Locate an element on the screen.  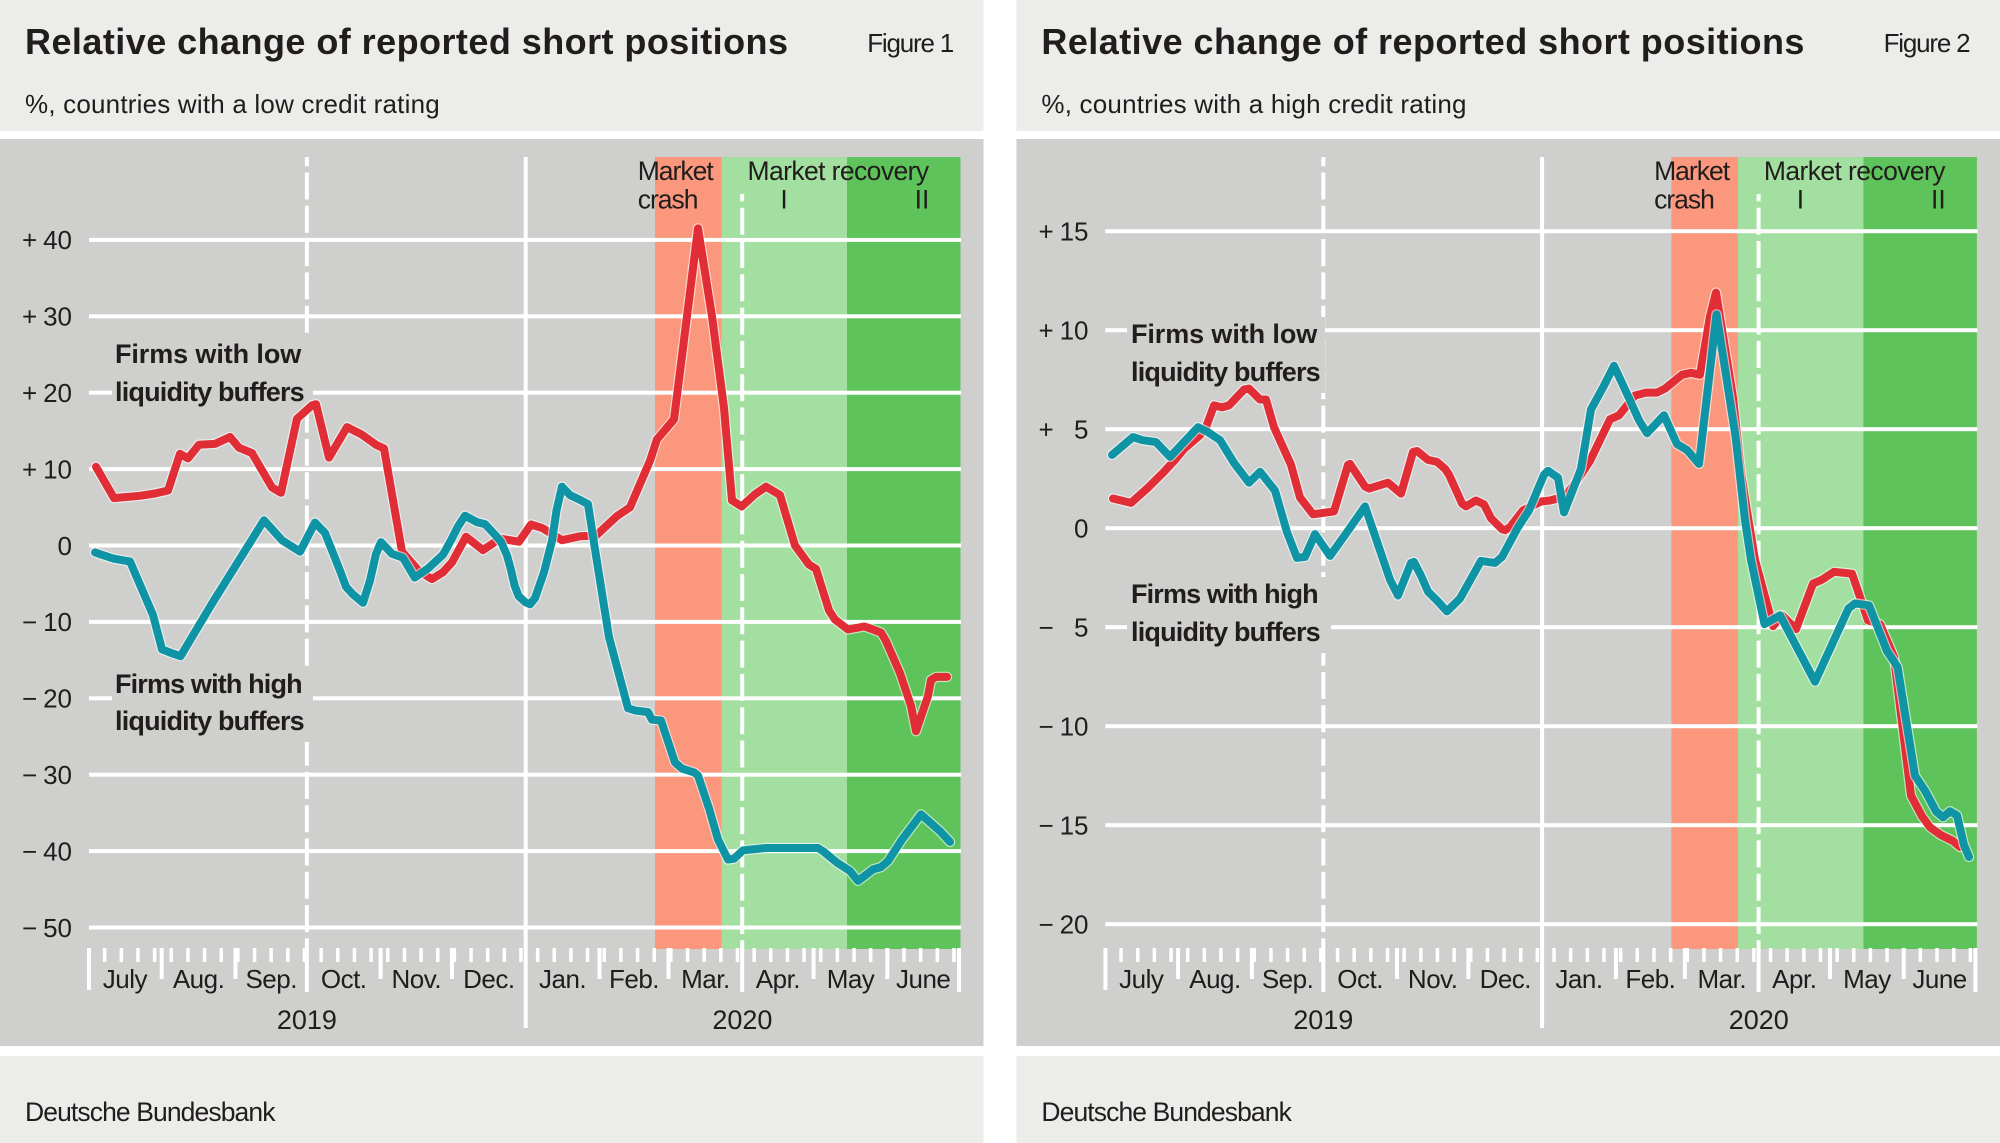
svg-text: Figure 1 is located at coordinates (910, 43).